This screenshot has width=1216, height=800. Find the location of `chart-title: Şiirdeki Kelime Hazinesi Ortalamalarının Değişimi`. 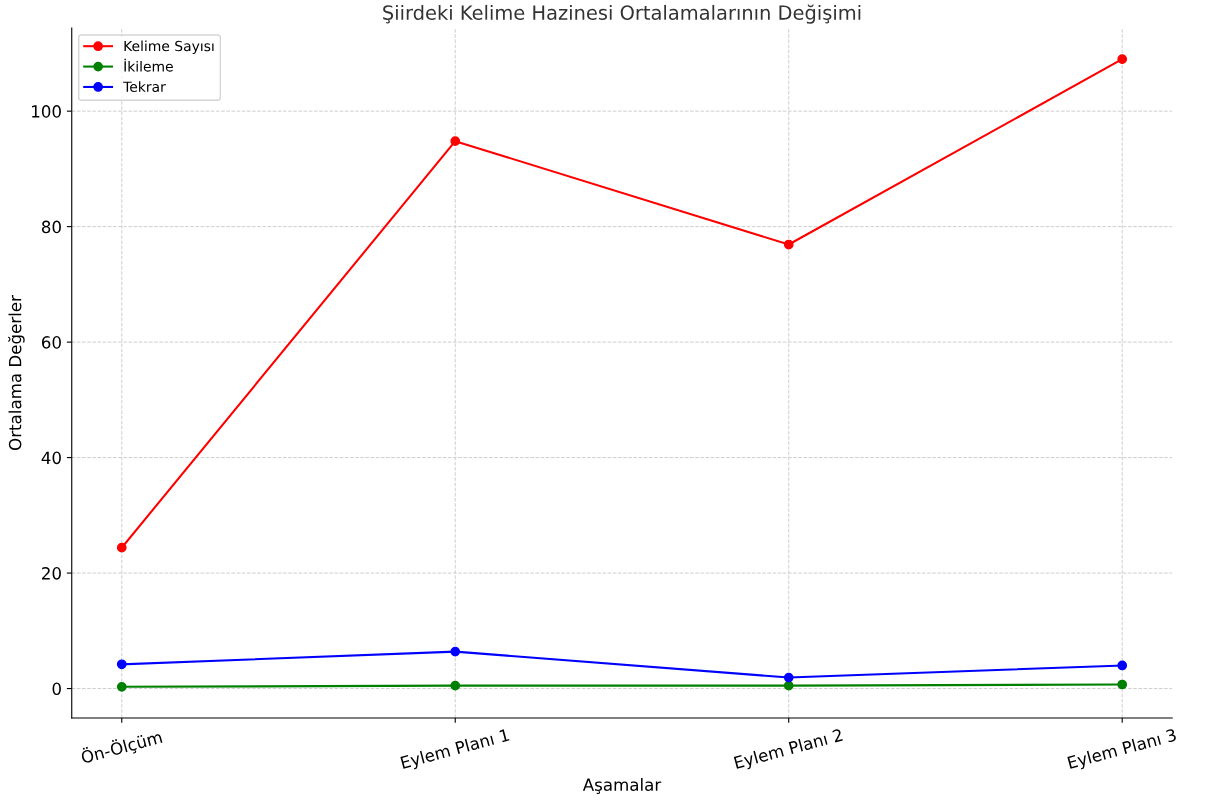

chart-title: Şiirdeki Kelime Hazinesi Ortalamalarının Değişimi is located at coordinates (622, 14).